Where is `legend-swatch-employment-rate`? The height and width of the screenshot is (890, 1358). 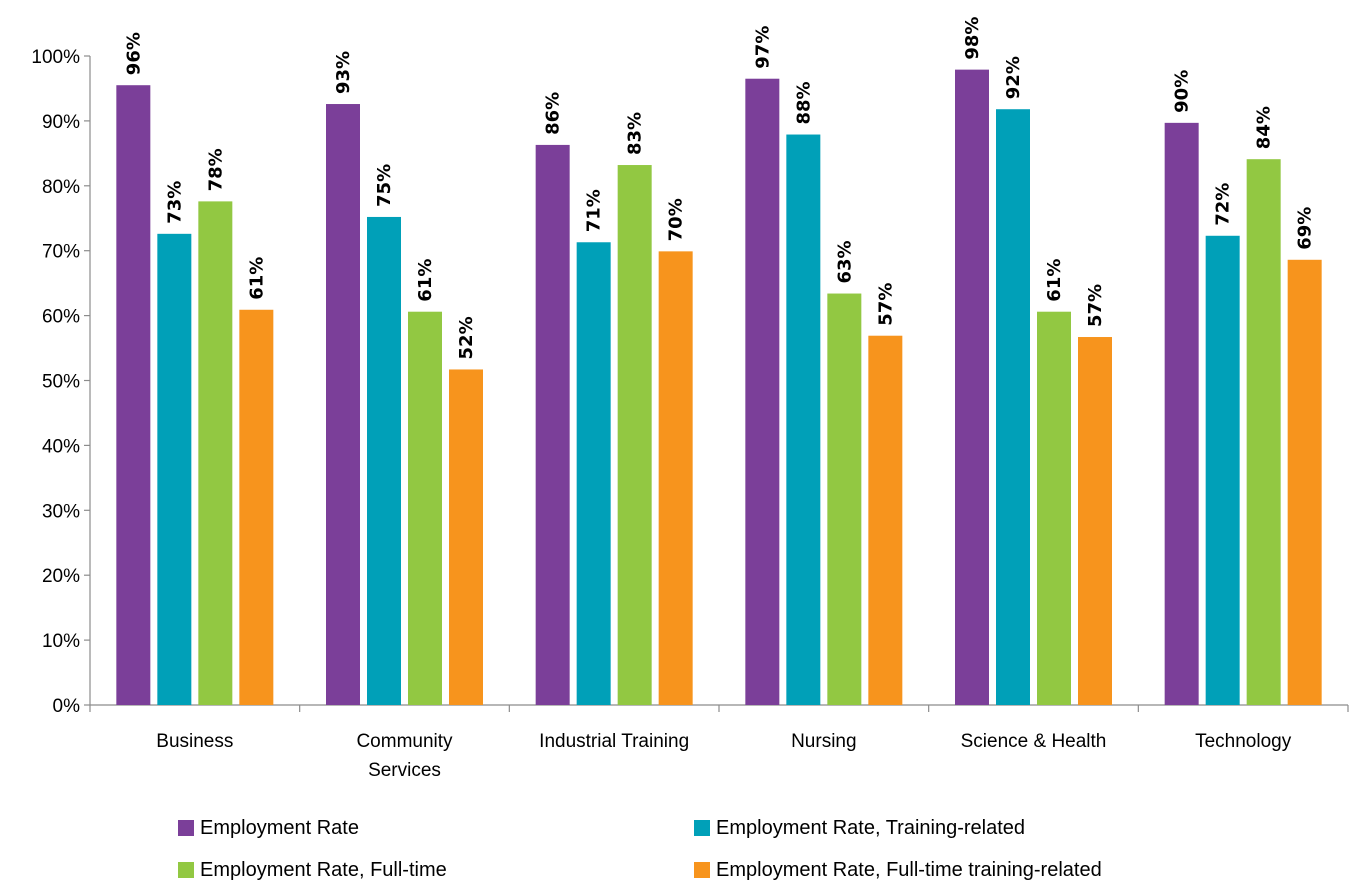
legend-swatch-employment-rate is located at coordinates (186, 828).